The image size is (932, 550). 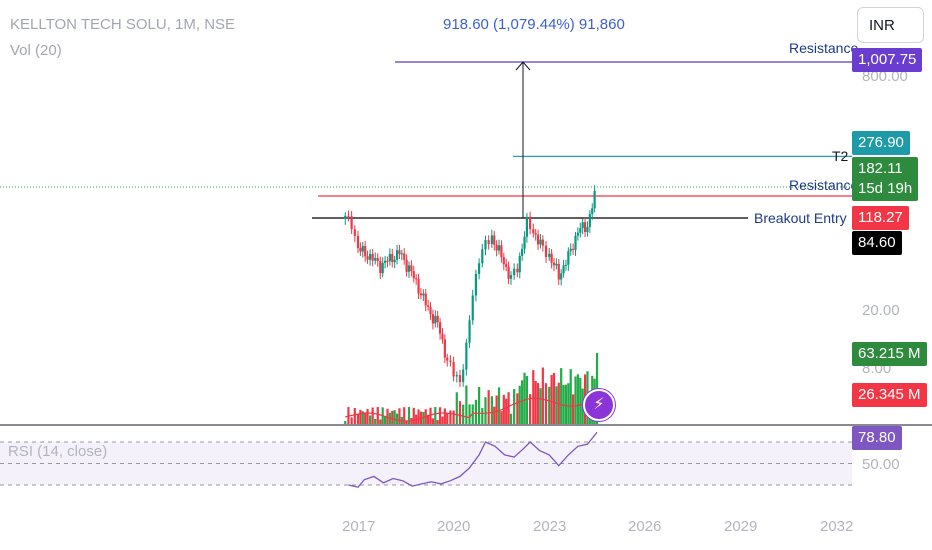 I want to click on time-axis-label: 2017, so click(x=359, y=526).